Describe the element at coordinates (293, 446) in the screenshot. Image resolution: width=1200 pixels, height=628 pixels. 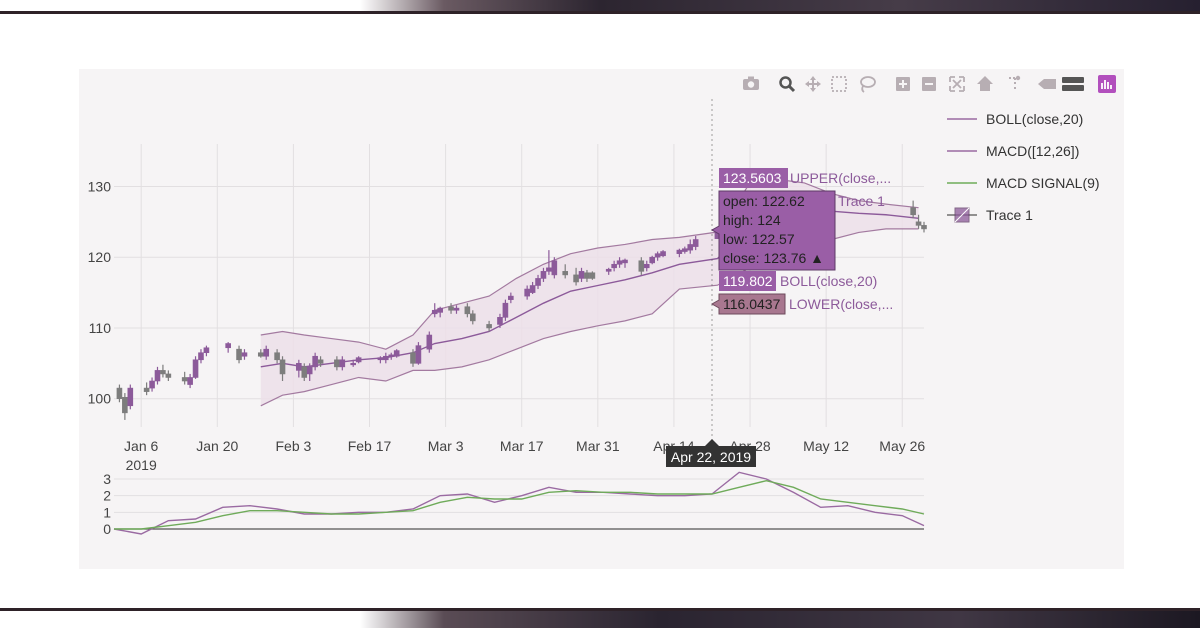
I see `x-tick-label: Feb 3` at that location.